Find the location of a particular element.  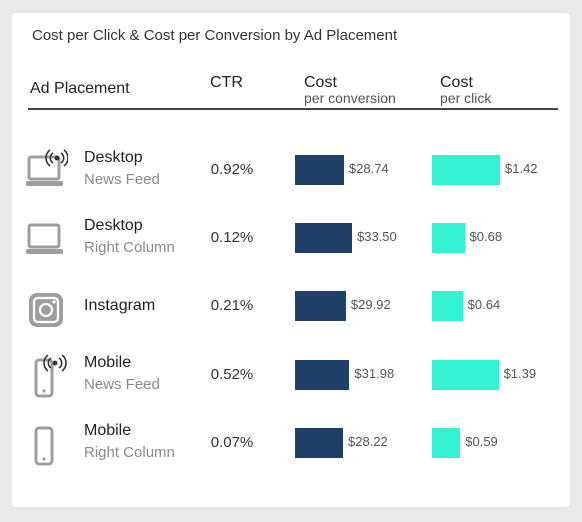

header-cost-per-conversion: Cost per conversion is located at coordinates (350, 90).